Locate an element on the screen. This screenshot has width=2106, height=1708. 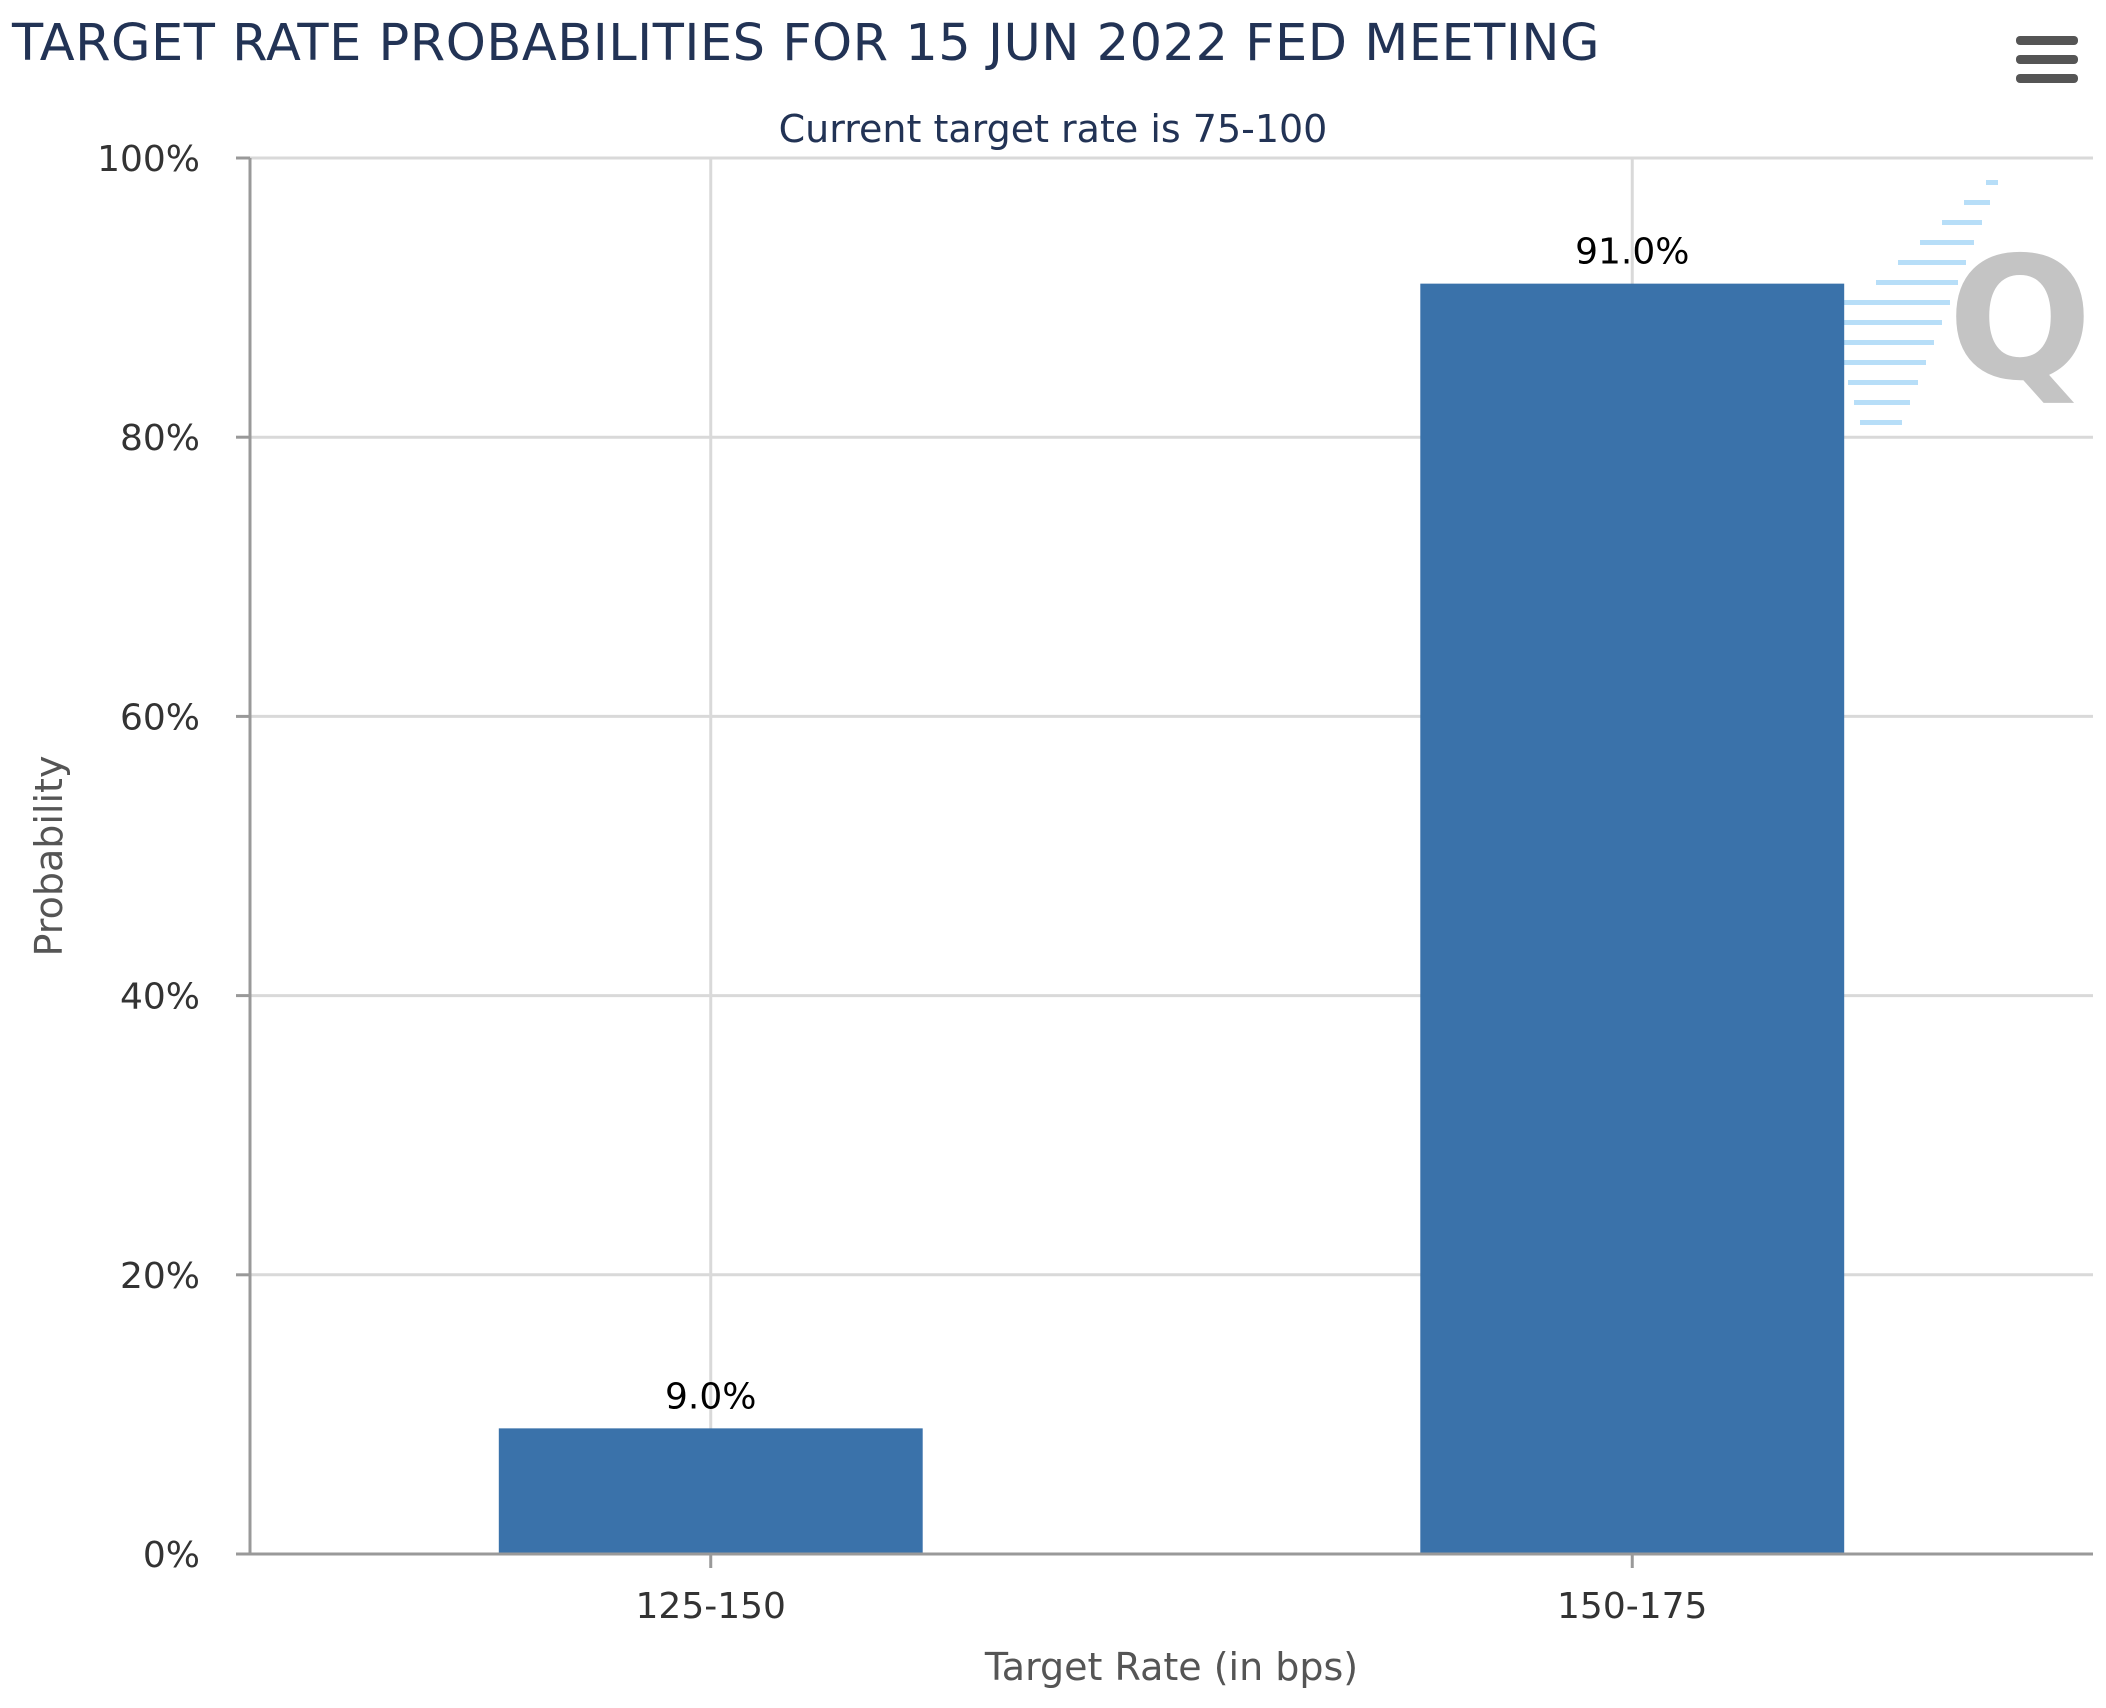
y-tick-label: 60% is located at coordinates (160, 717).